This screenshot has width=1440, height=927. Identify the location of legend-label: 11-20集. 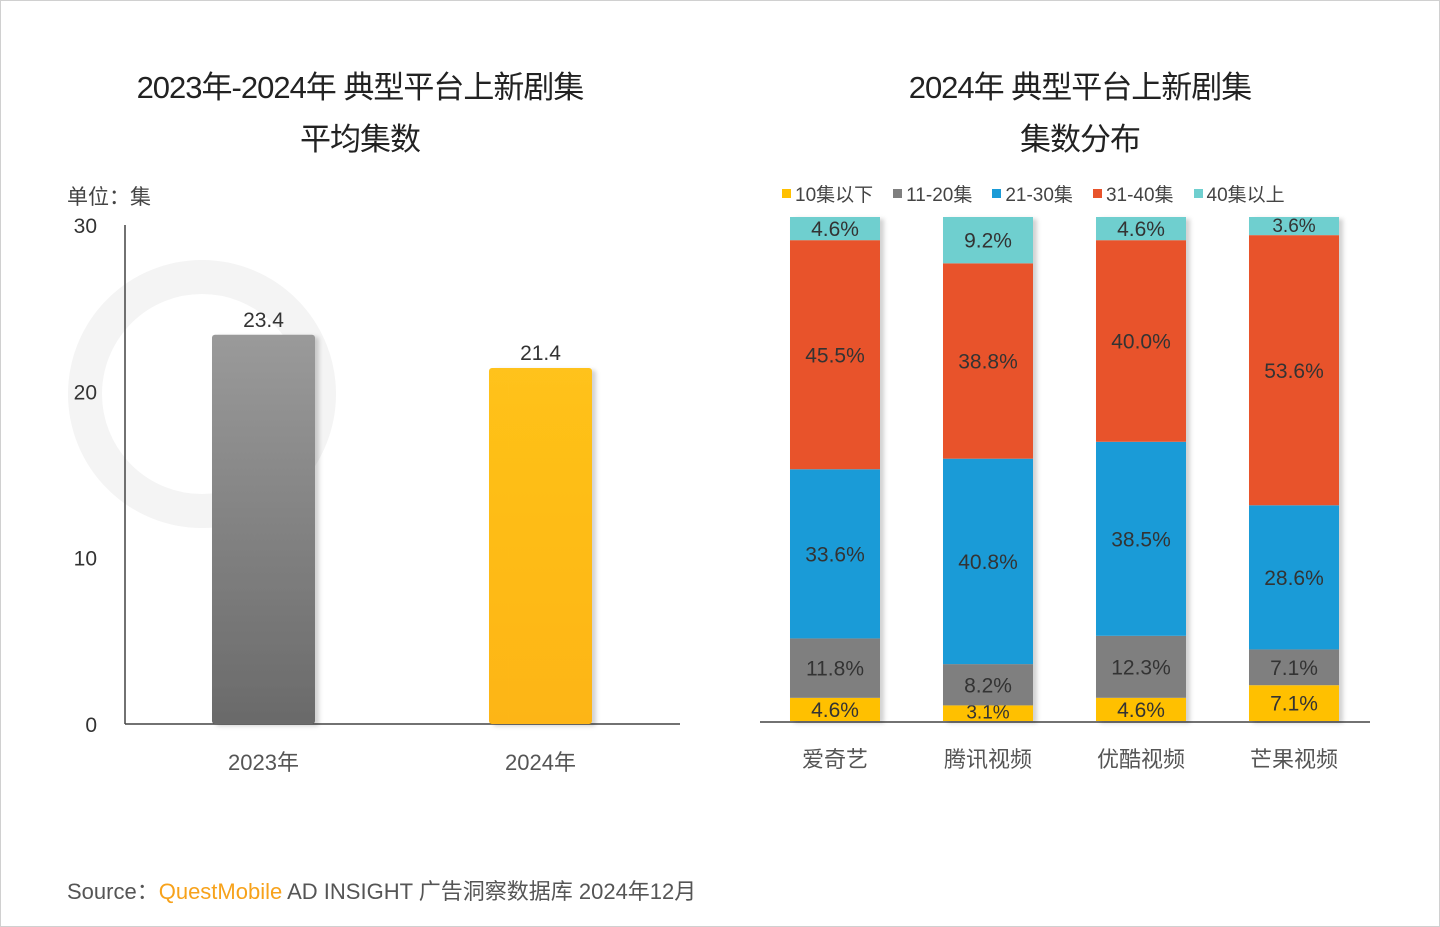
(939, 195).